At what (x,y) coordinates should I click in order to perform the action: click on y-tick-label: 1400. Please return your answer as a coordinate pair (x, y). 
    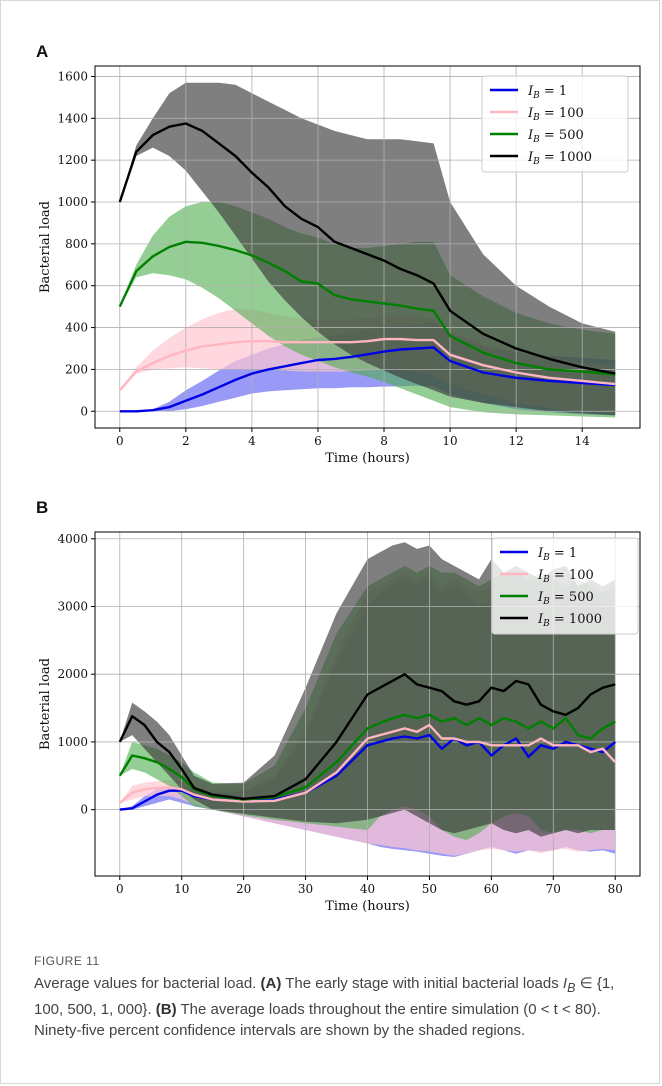
    Looking at the image, I should click on (72, 118).